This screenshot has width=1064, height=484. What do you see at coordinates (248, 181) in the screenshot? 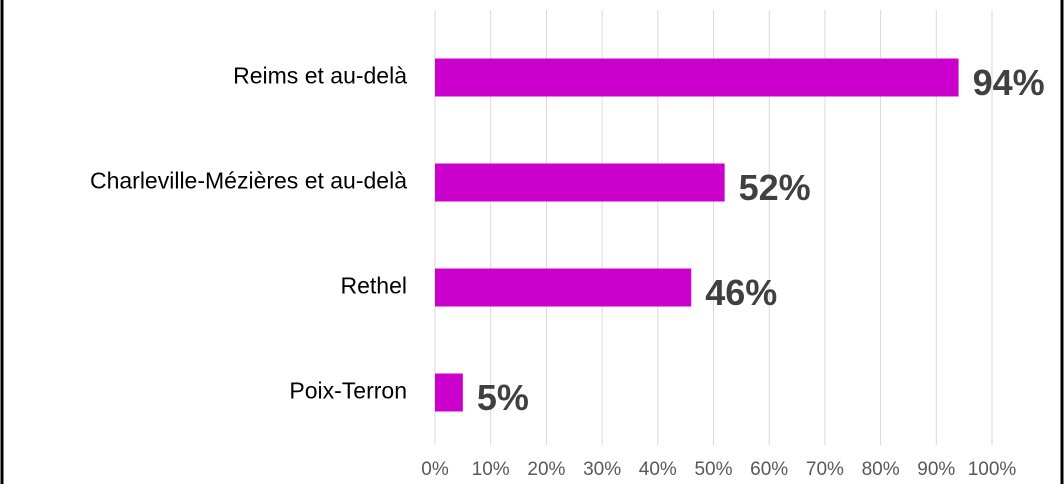
I see `y-tick-label: Charleville-Mézières et au-delà` at bounding box center [248, 181].